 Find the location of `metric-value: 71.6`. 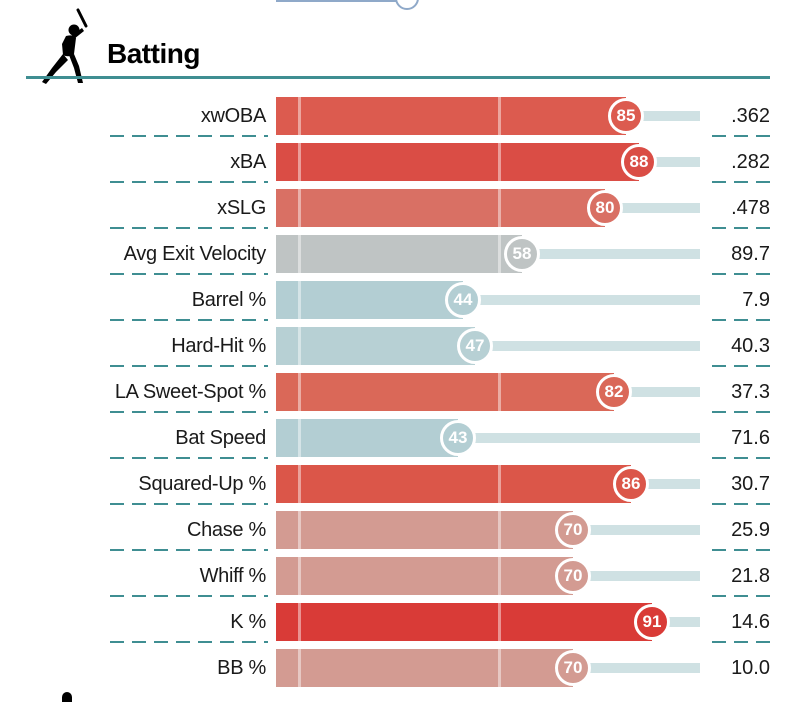

metric-value: 71.6 is located at coordinates (750, 438).